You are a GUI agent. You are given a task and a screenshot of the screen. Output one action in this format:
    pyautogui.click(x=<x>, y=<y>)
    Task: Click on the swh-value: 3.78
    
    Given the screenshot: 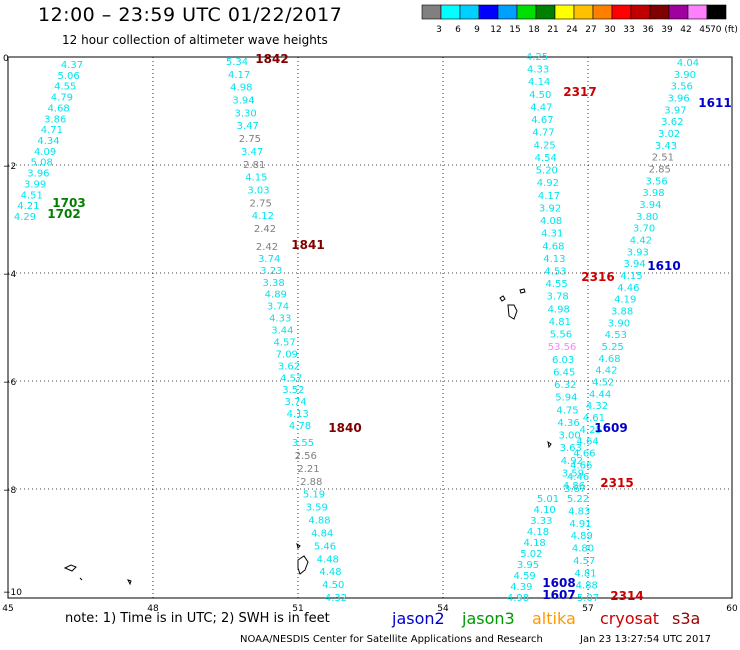 What is the action you would take?
    pyautogui.click(x=558, y=297)
    